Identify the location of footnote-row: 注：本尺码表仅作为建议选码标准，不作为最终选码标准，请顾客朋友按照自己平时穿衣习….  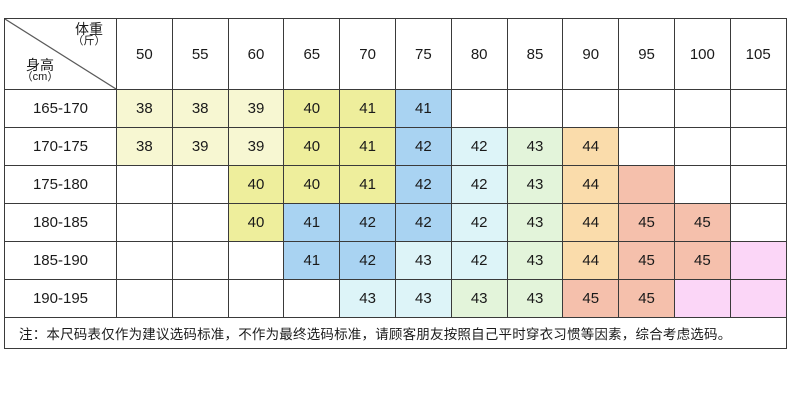
(395, 333).